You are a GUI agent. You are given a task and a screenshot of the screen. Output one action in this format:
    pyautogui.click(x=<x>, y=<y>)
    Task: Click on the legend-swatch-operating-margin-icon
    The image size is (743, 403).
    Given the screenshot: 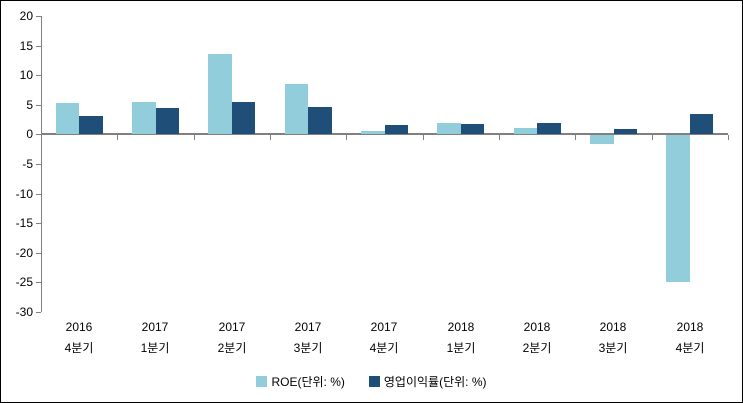 What is the action you would take?
    pyautogui.click(x=374, y=381)
    